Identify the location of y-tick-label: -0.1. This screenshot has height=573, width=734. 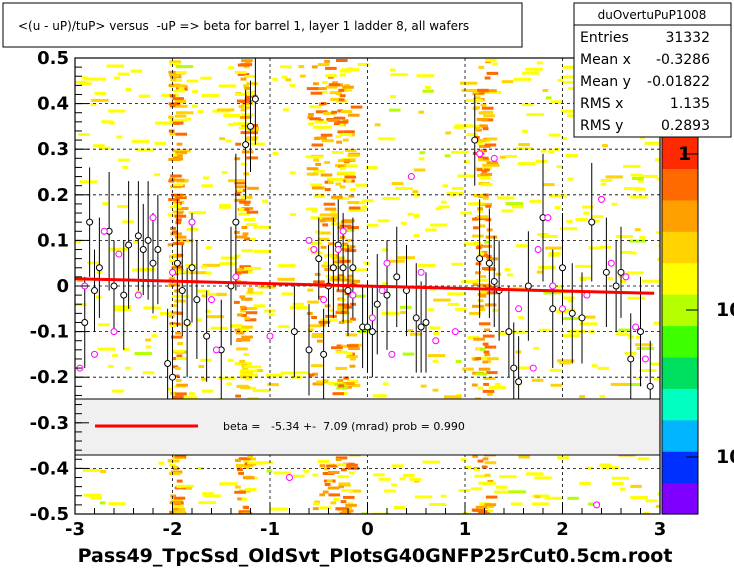
(49, 332).